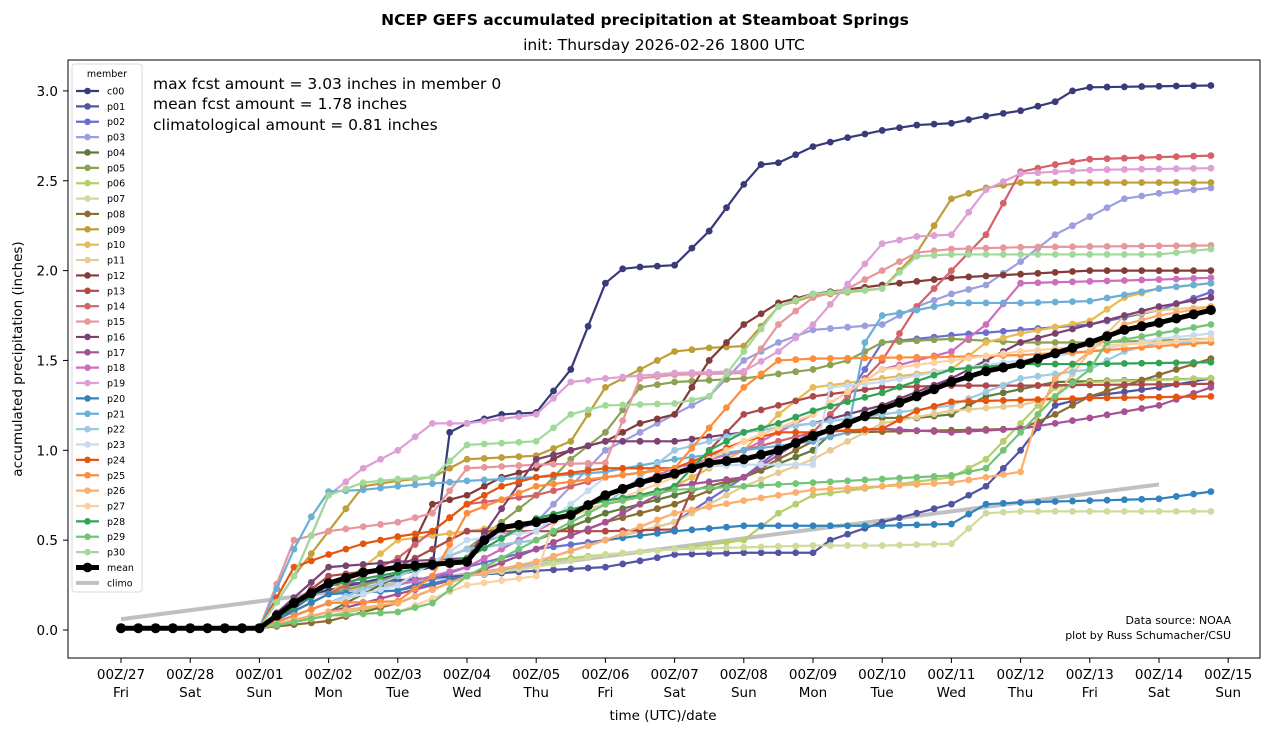 The height and width of the screenshot is (733, 1271). What do you see at coordinates (1107, 415) in the screenshot?
I see `p17-point` at bounding box center [1107, 415].